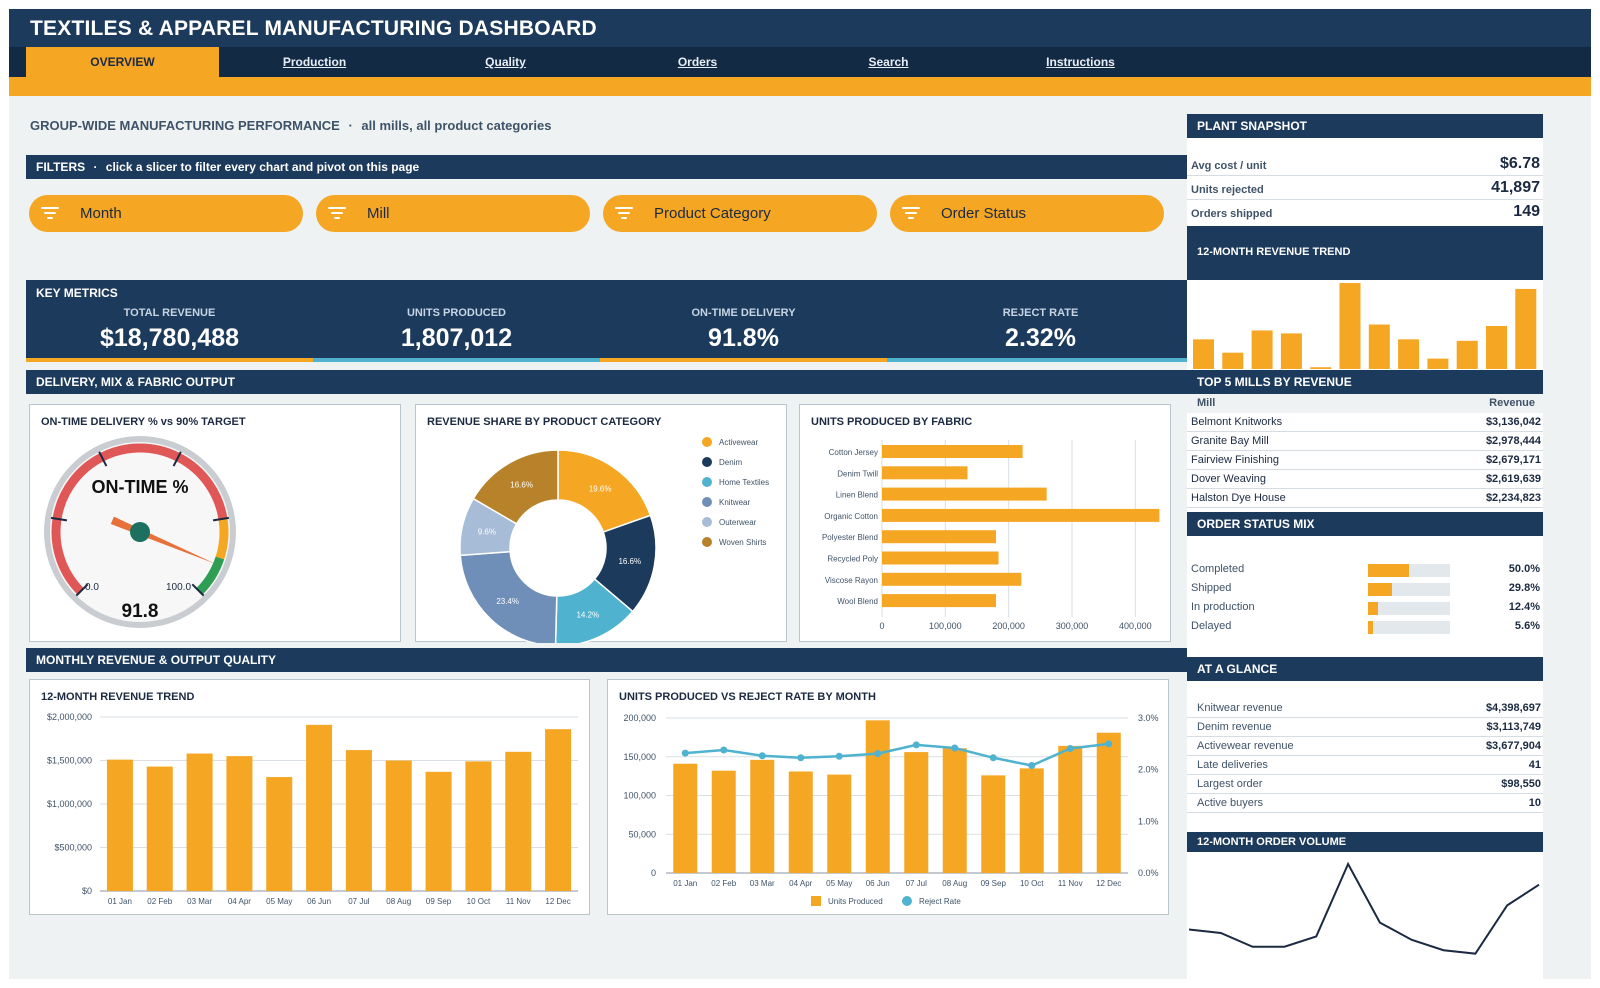 Image resolution: width=1600 pixels, height=988 pixels. Describe the element at coordinates (743, 338) in the screenshot. I see `kpi-value: 91.8%` at that location.